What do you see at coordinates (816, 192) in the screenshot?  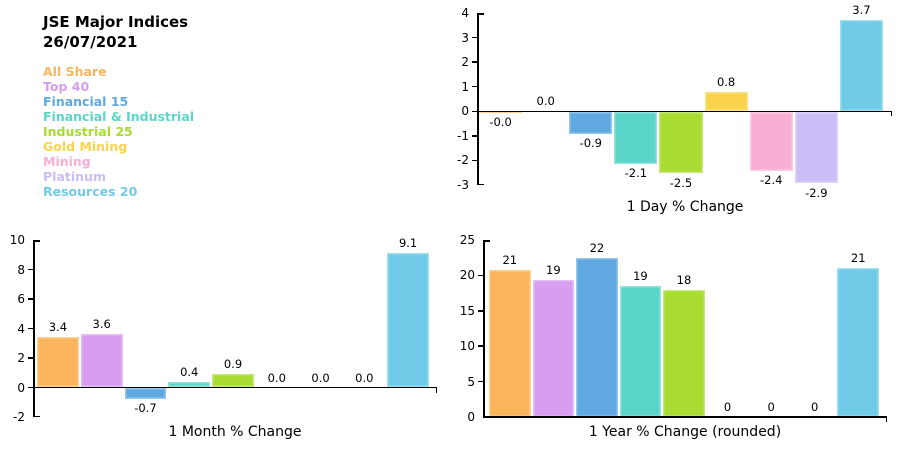 I see `value-label-platinum: -2.9` at bounding box center [816, 192].